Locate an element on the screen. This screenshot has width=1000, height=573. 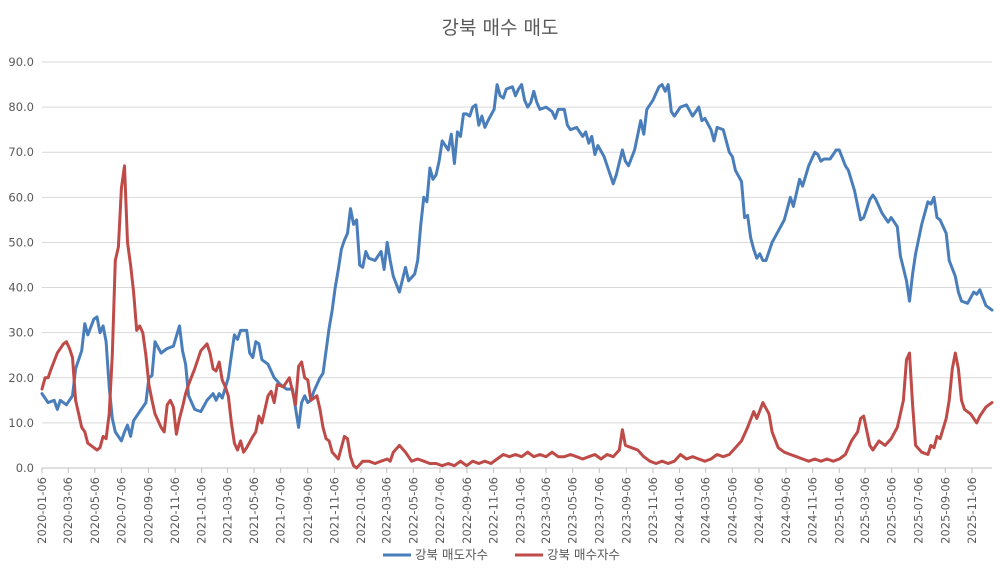
y-tick-label: 90.0 is located at coordinates (21, 62).